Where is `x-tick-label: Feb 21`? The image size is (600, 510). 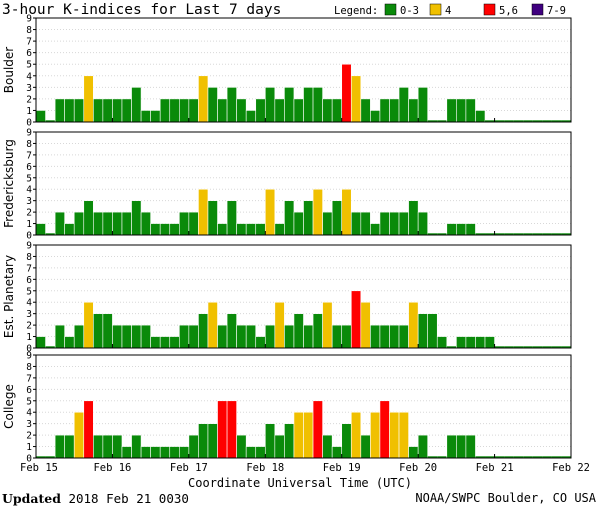 x-tick-label: Feb 21 is located at coordinates (495, 468).